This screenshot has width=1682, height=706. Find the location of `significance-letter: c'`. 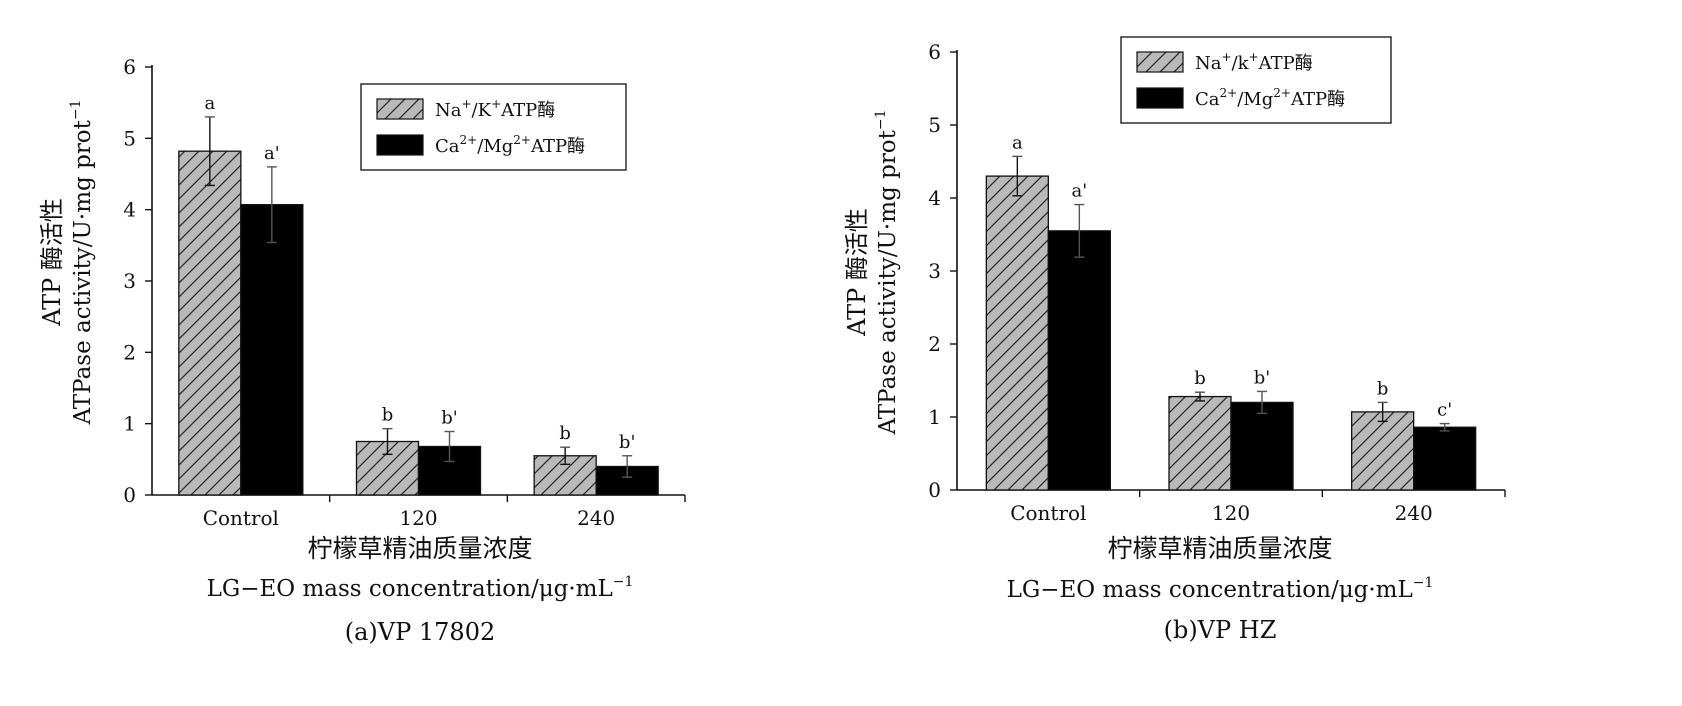

significance-letter: c' is located at coordinates (1444, 410).